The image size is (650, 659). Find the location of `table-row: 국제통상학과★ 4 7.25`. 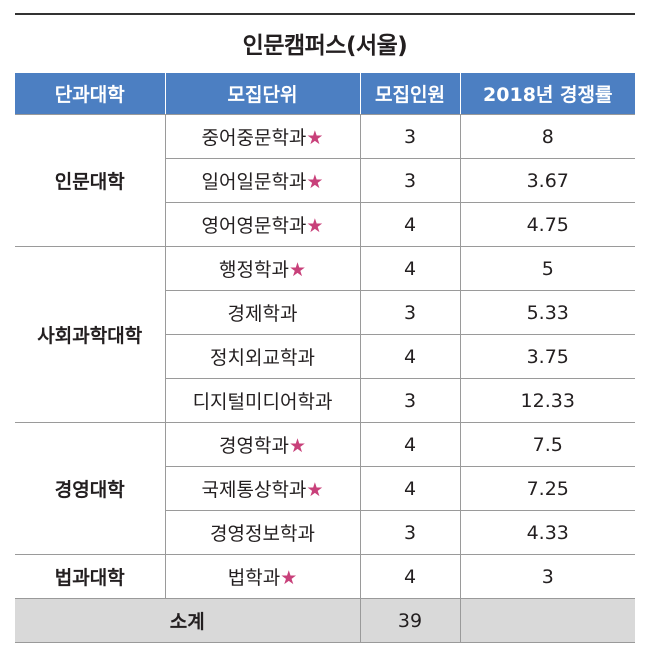

table-row: 국제통상학과★ 4 7.25 is located at coordinates (325, 488).